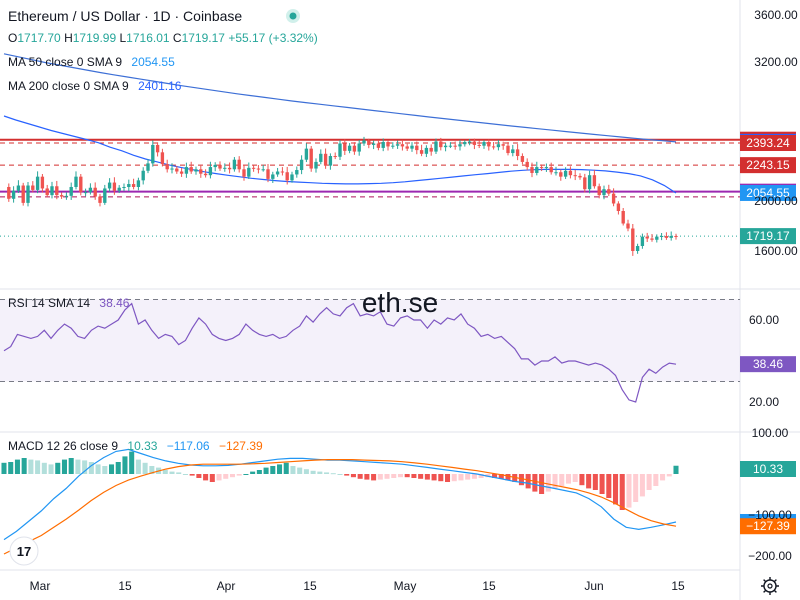 The width and height of the screenshot is (800, 600). I want to click on ma50-line, so click(340, 154).